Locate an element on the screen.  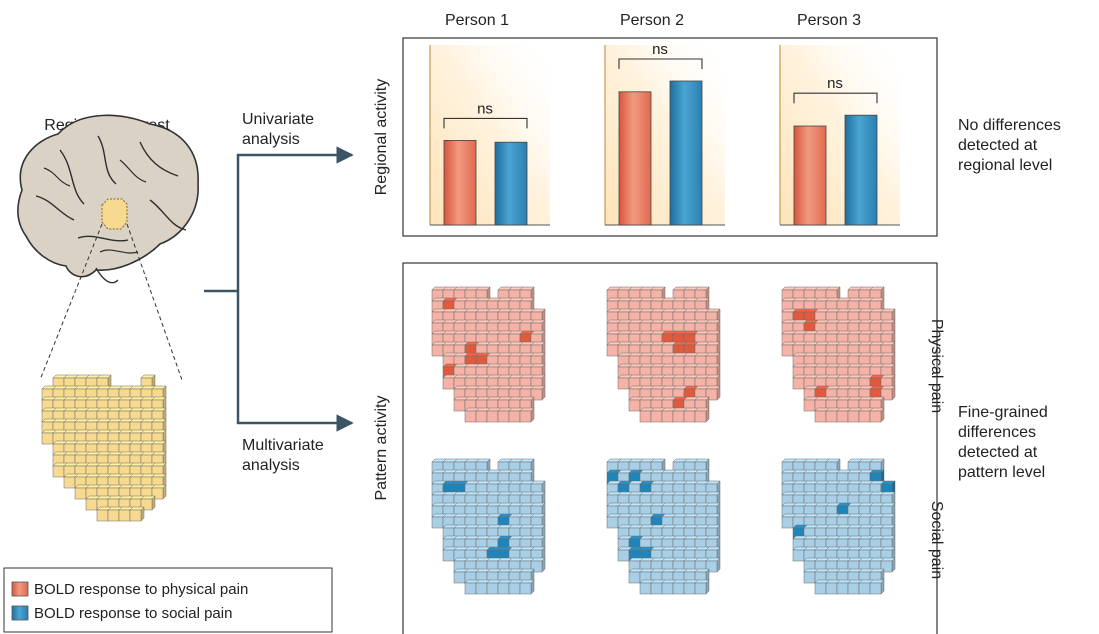
person-3-label: Person 3 is located at coordinates (829, 20).